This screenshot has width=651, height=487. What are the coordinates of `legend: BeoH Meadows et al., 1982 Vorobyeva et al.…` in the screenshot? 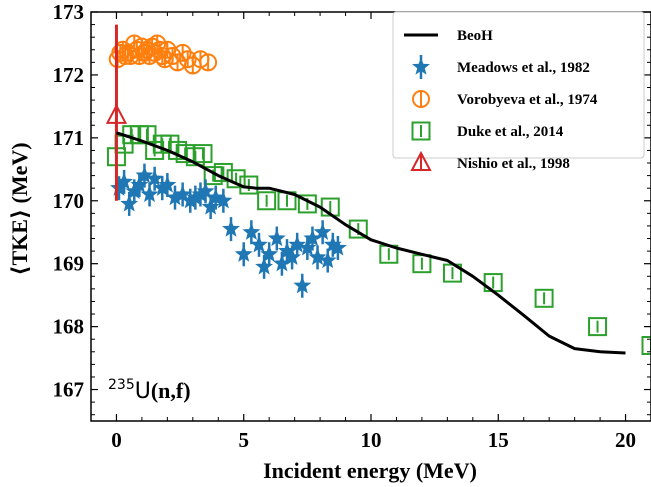 It's located at (518, 91).